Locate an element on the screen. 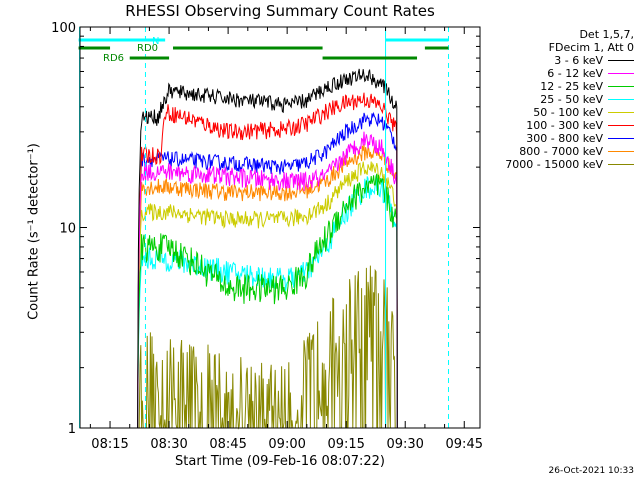 This screenshot has width=640, height=480. legend-entry-label: 300 - 800 keV is located at coordinates (564, 138).